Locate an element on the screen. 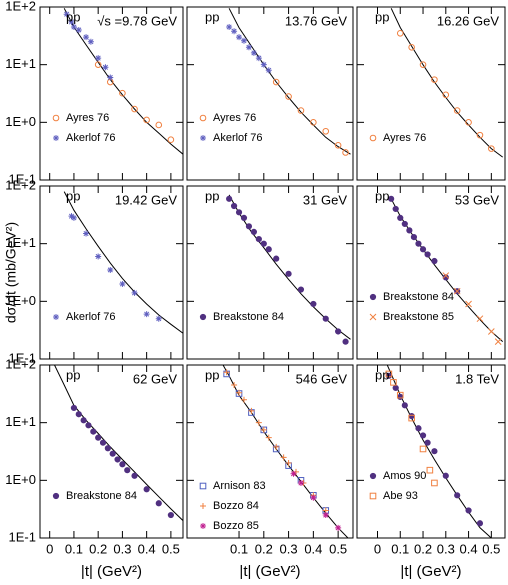  annotation: 1.8 TeV is located at coordinates (477, 378).